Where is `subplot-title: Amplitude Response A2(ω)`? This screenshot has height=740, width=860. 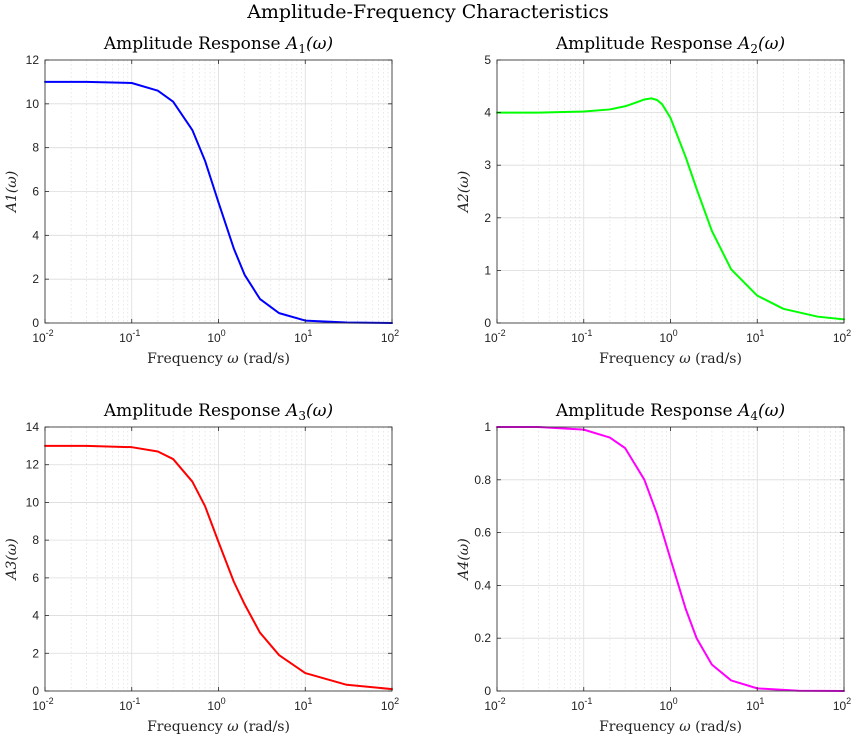 subplot-title: Amplitude Response A2(ω) is located at coordinates (670, 45).